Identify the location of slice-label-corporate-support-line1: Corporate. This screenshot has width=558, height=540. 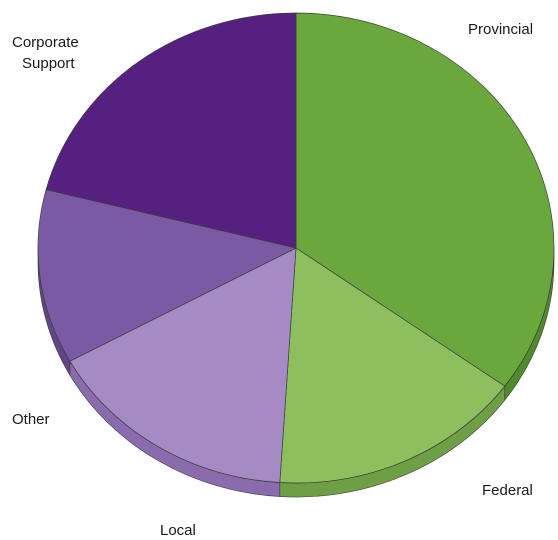
(45, 42).